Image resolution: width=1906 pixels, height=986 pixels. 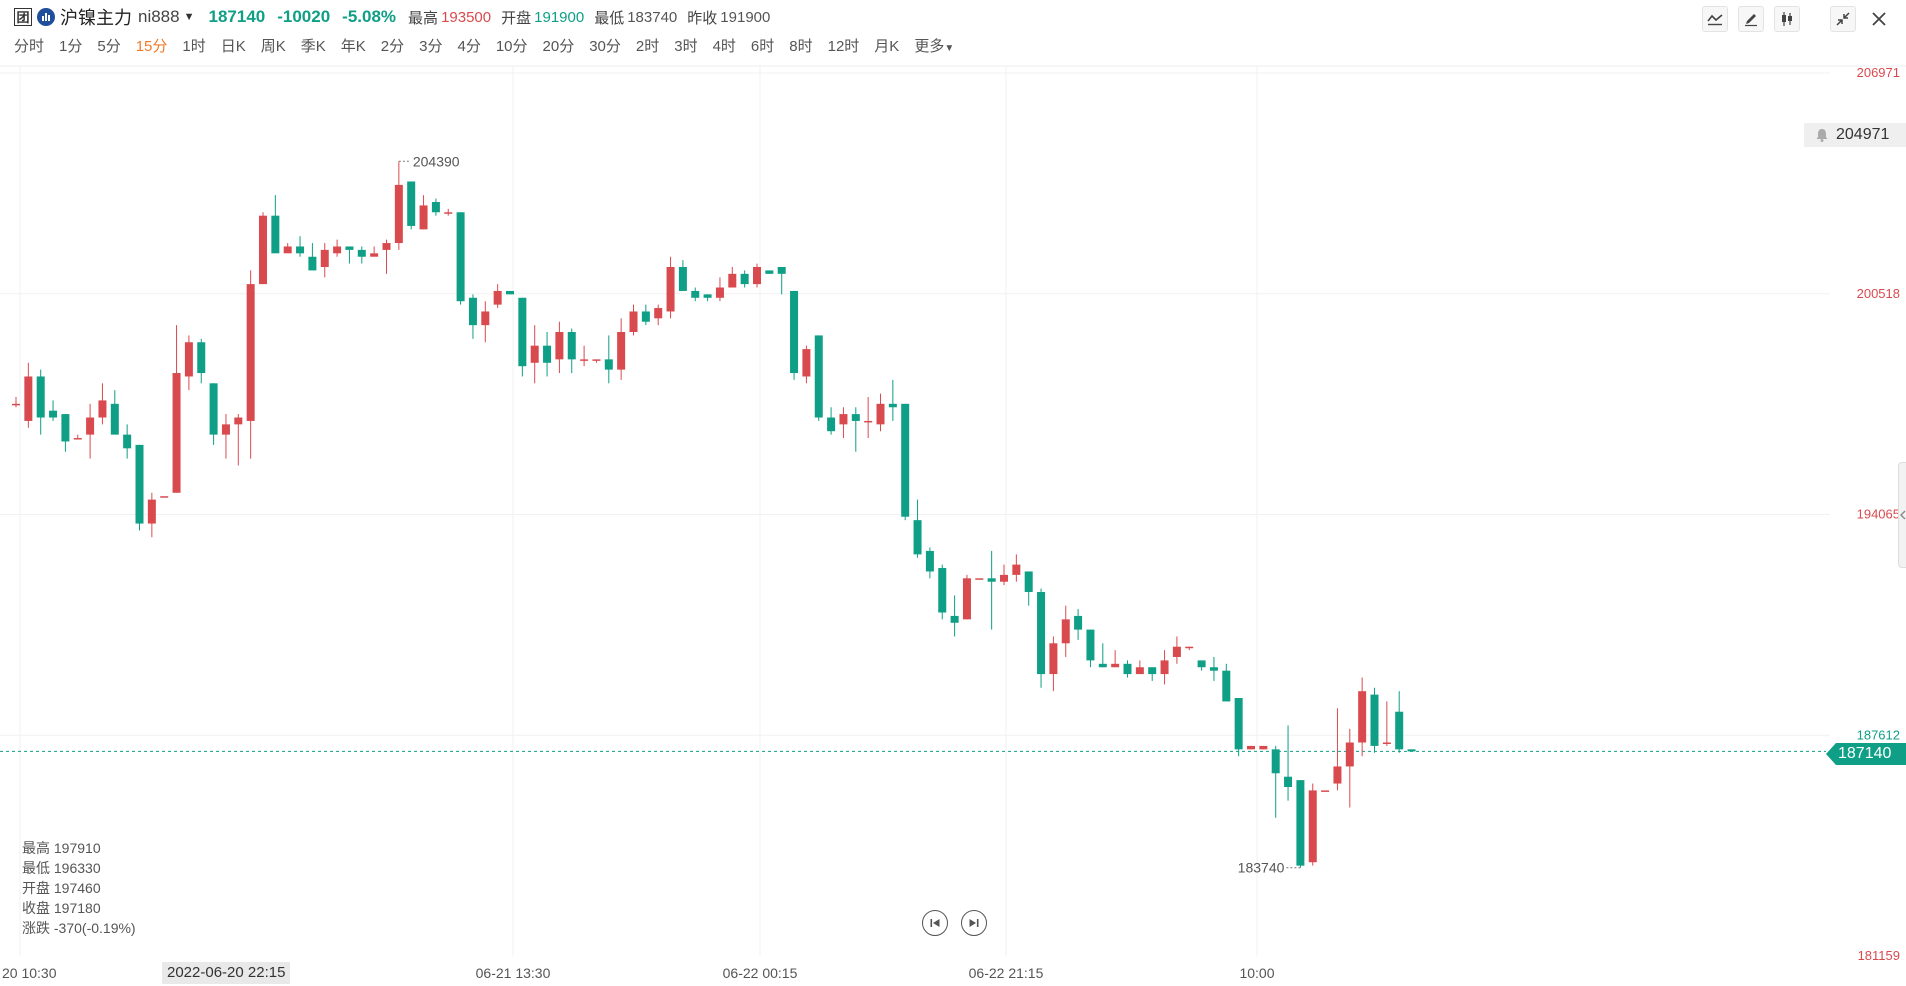 What do you see at coordinates (513, 973) in the screenshot?
I see `x-axis-label: 06-21 13:30` at bounding box center [513, 973].